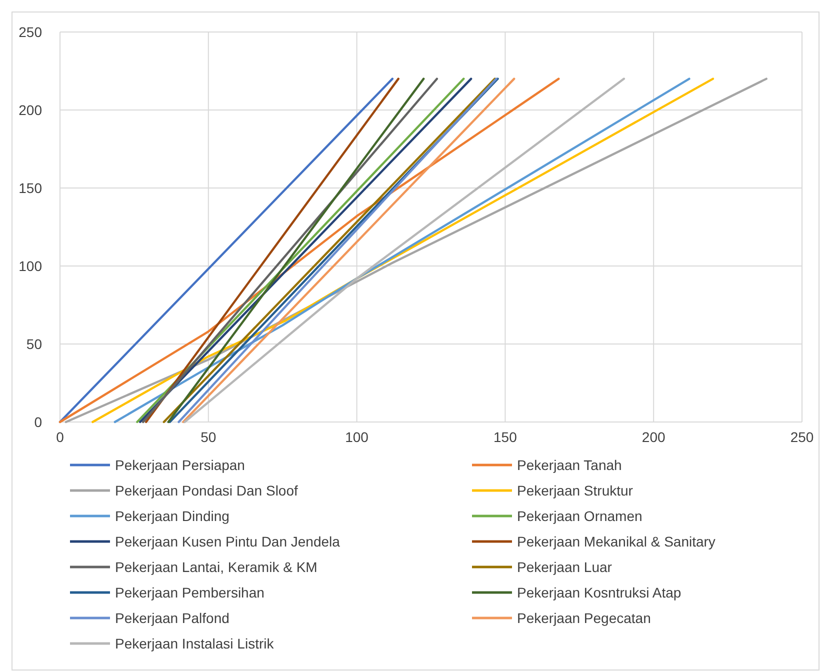  I want to click on y-tick-label: 150, so click(30, 188).